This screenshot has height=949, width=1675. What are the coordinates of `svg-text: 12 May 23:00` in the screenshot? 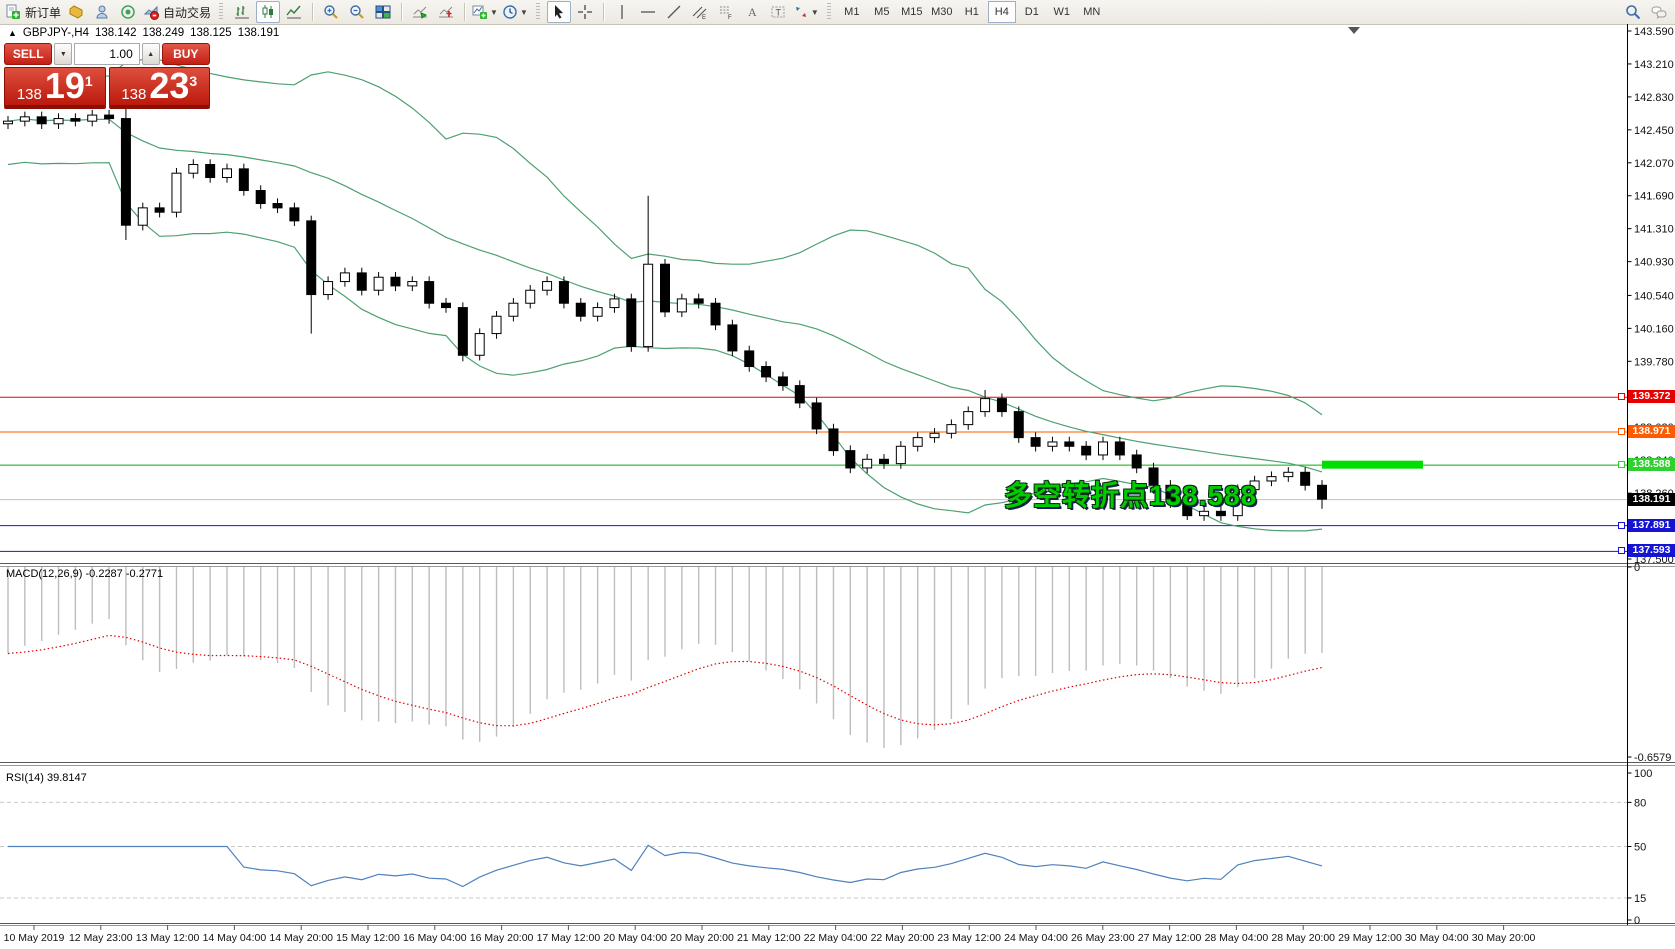 It's located at (101, 938).